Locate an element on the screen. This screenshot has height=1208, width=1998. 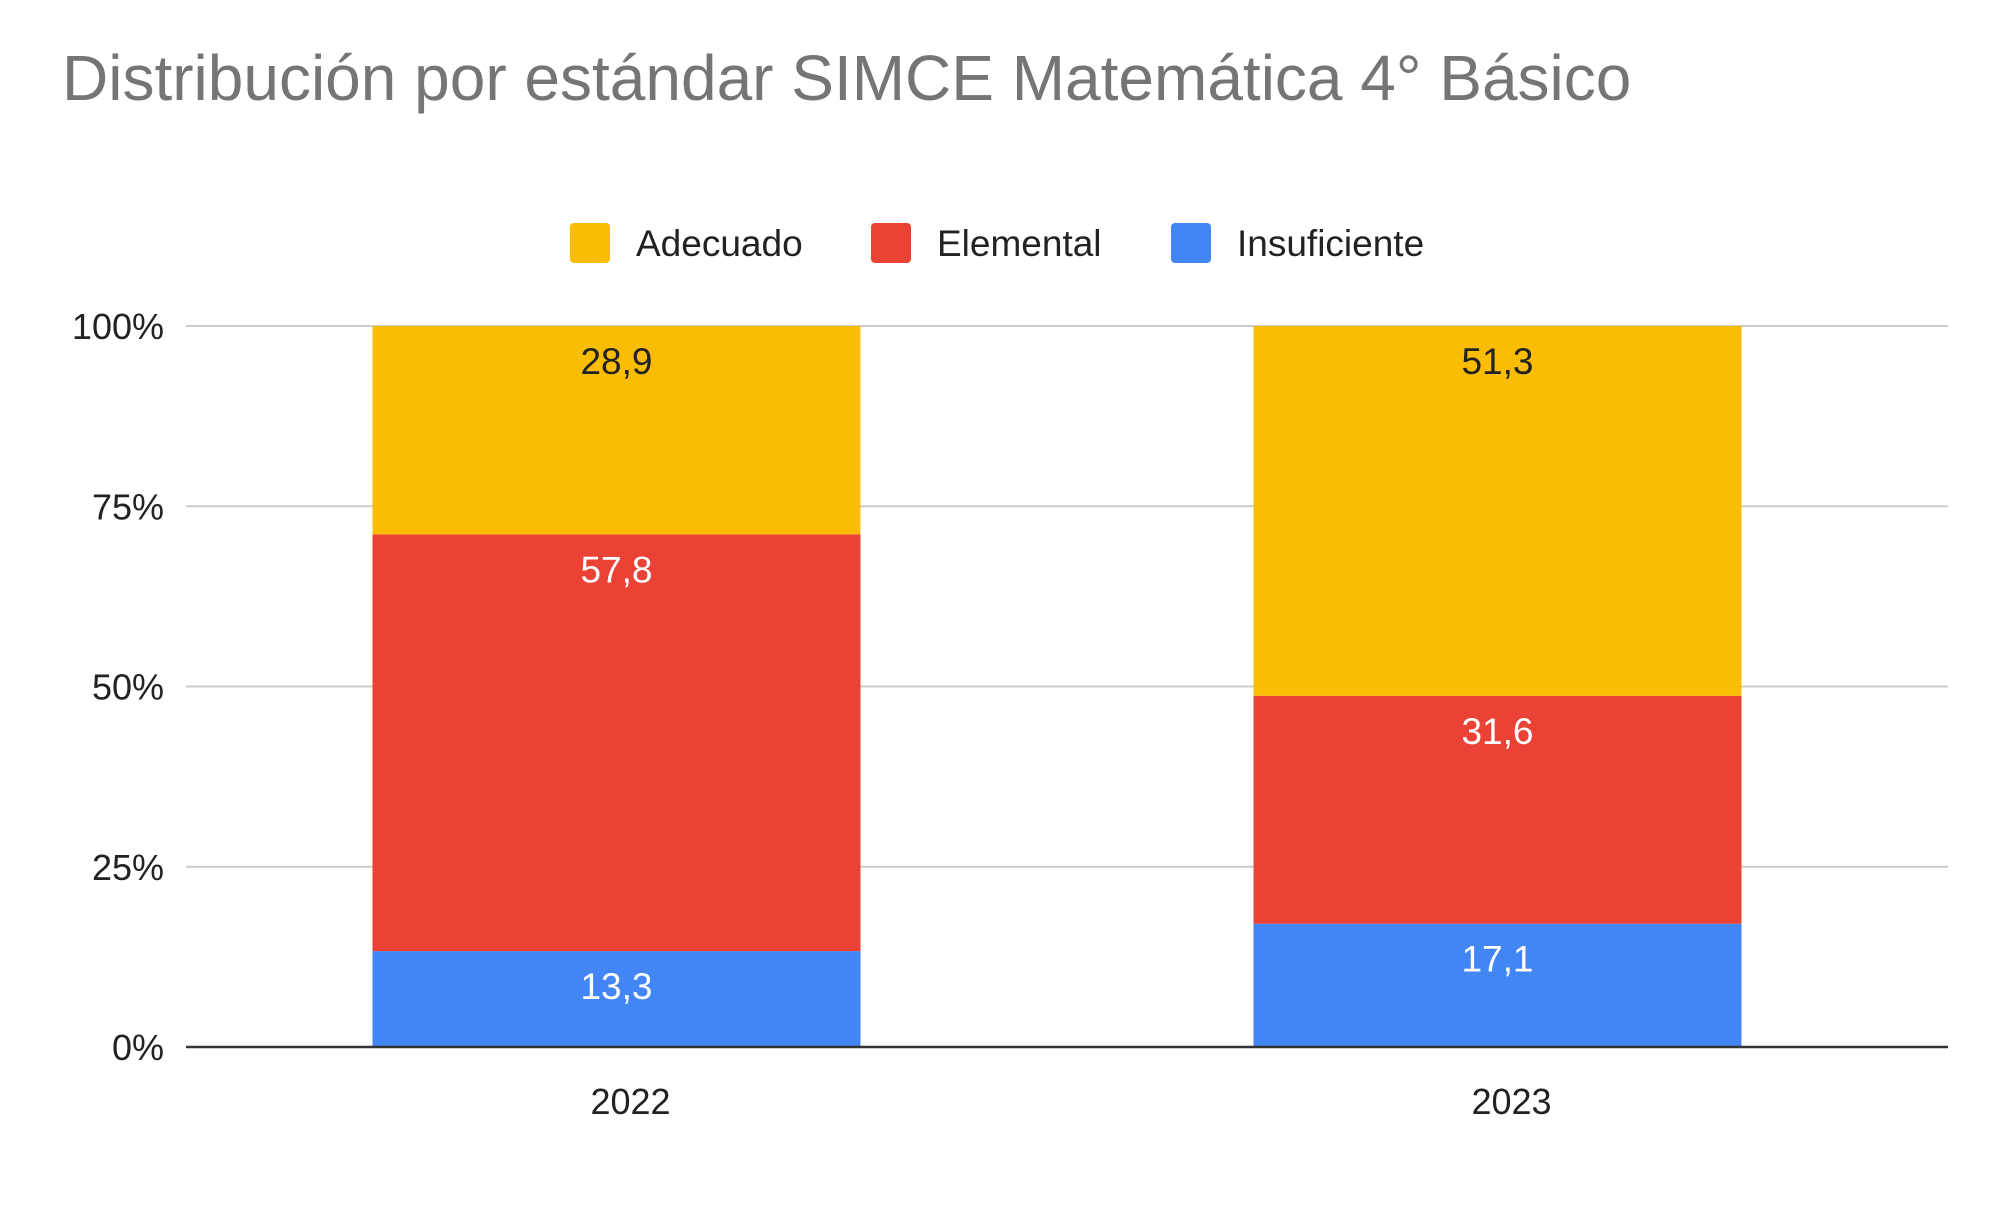
legend-item: Elemental is located at coordinates (986, 243).